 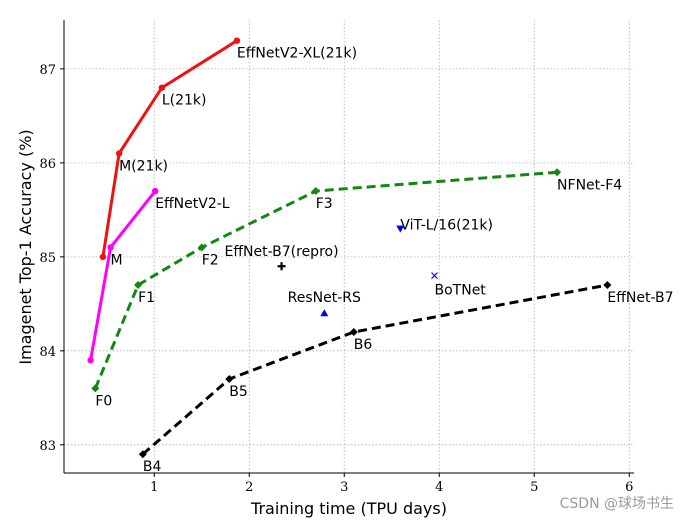 What do you see at coordinates (103, 401) in the screenshot?
I see `point-label: F0` at bounding box center [103, 401].